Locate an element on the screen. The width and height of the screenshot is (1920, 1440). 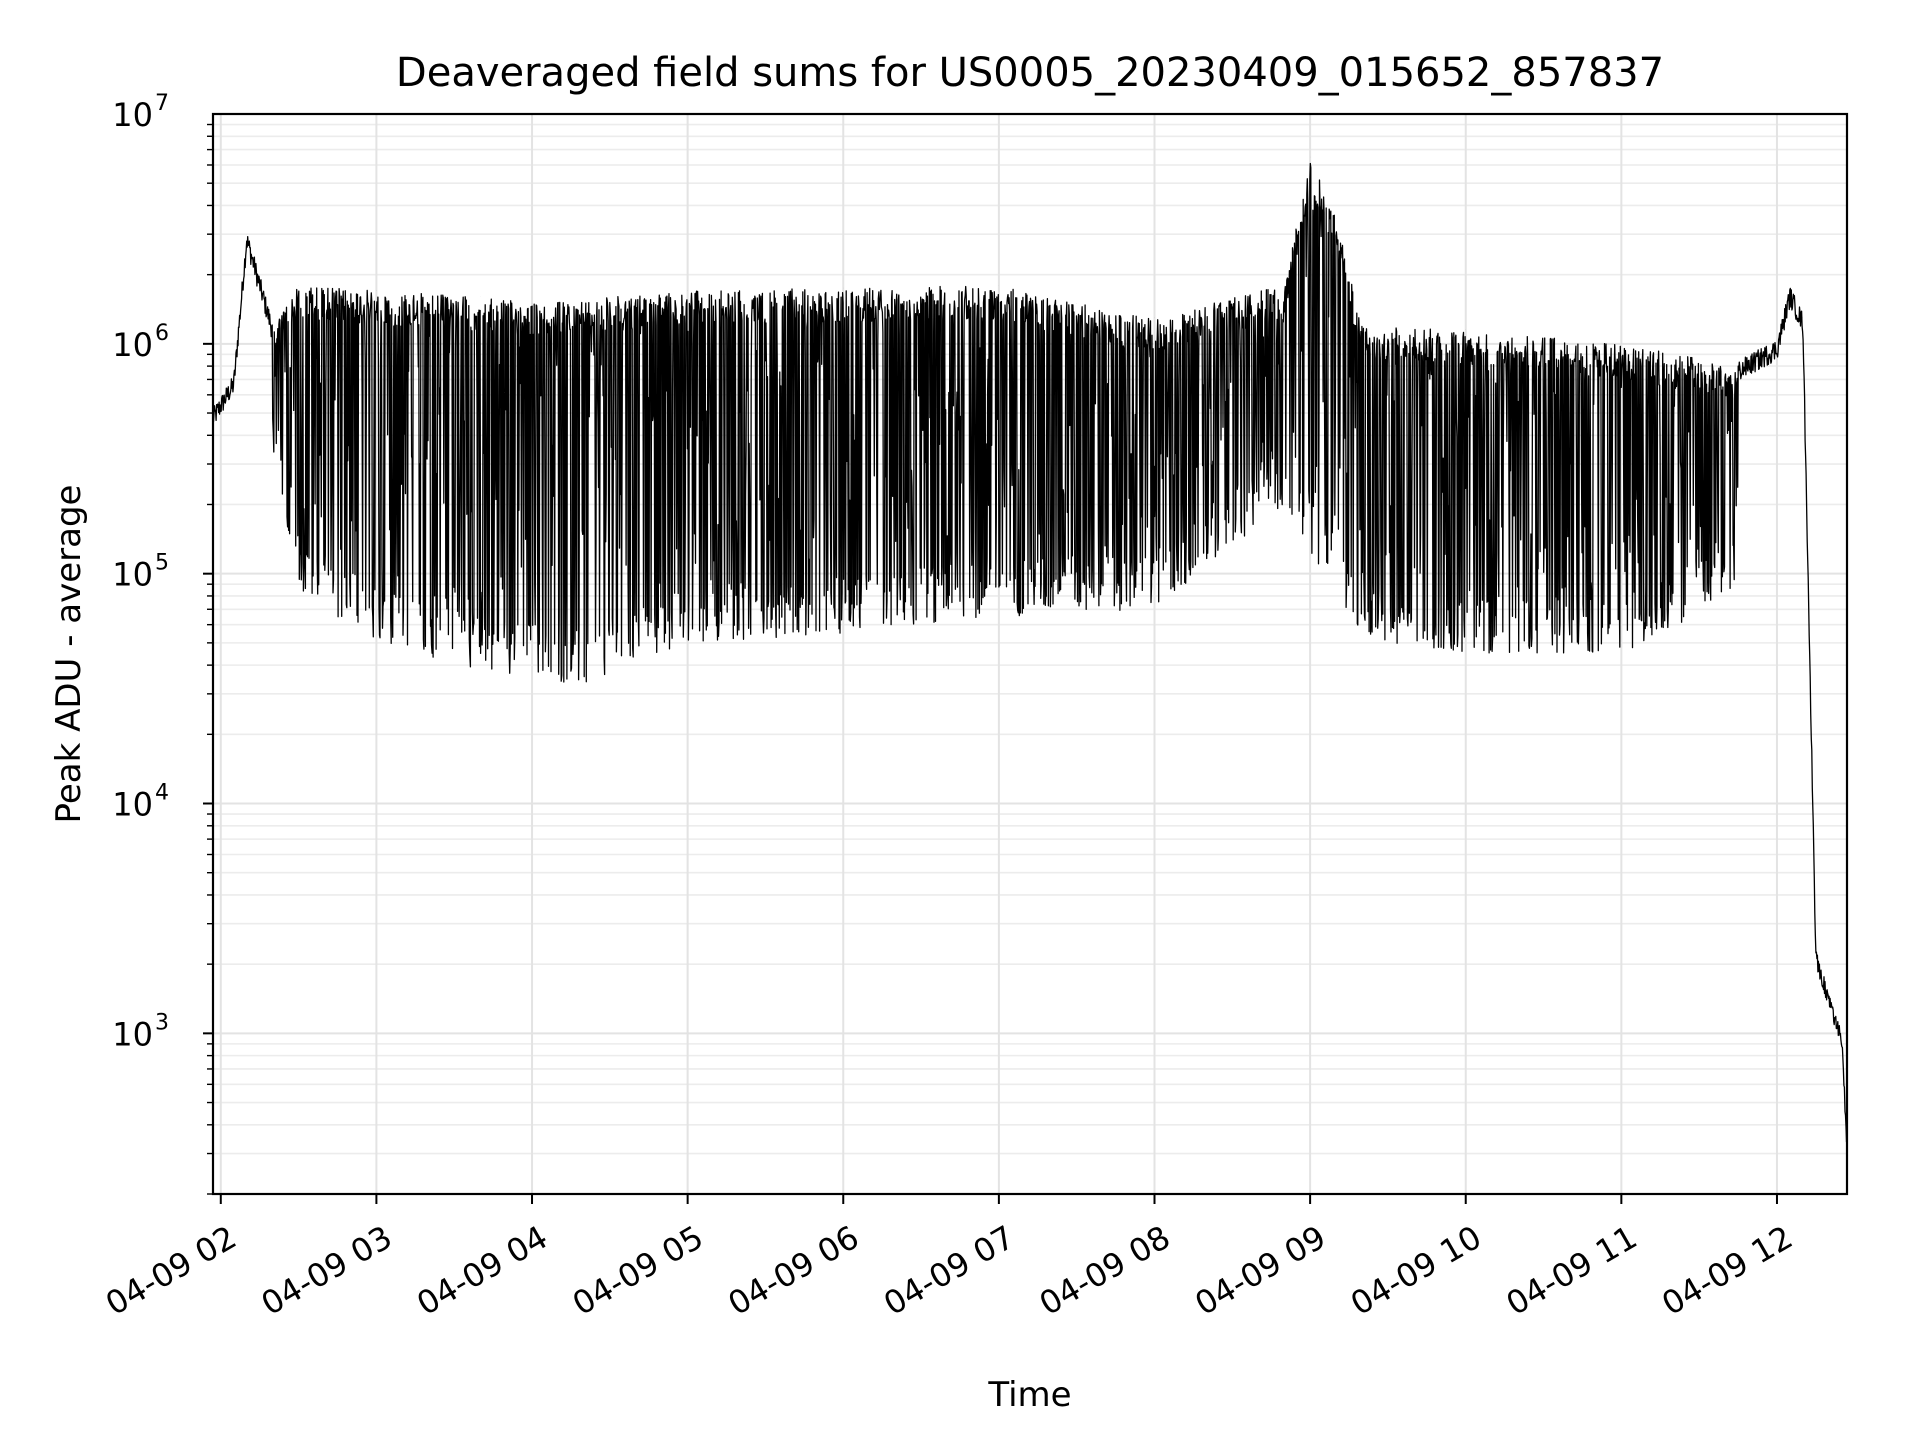
x-tick-label: 04-09 05 is located at coordinates (638, 1270).